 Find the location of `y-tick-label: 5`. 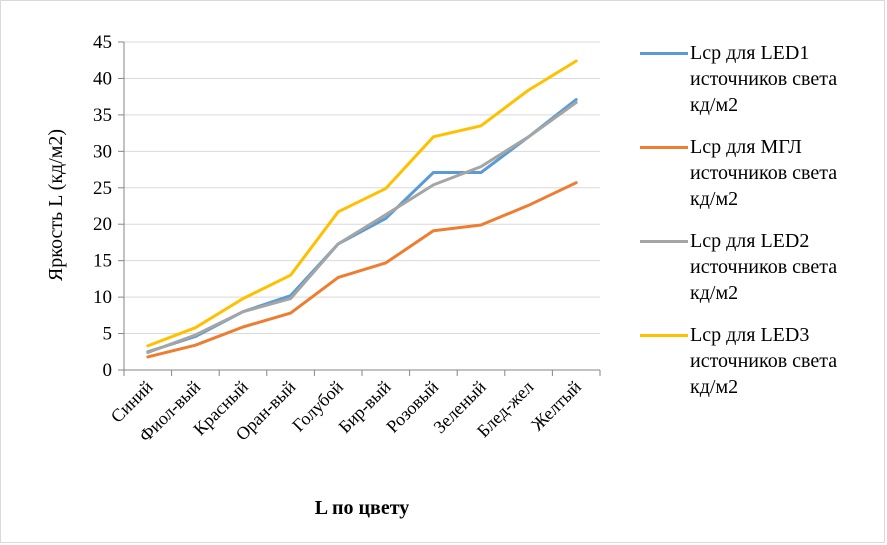

y-tick-label: 5 is located at coordinates (108, 334).